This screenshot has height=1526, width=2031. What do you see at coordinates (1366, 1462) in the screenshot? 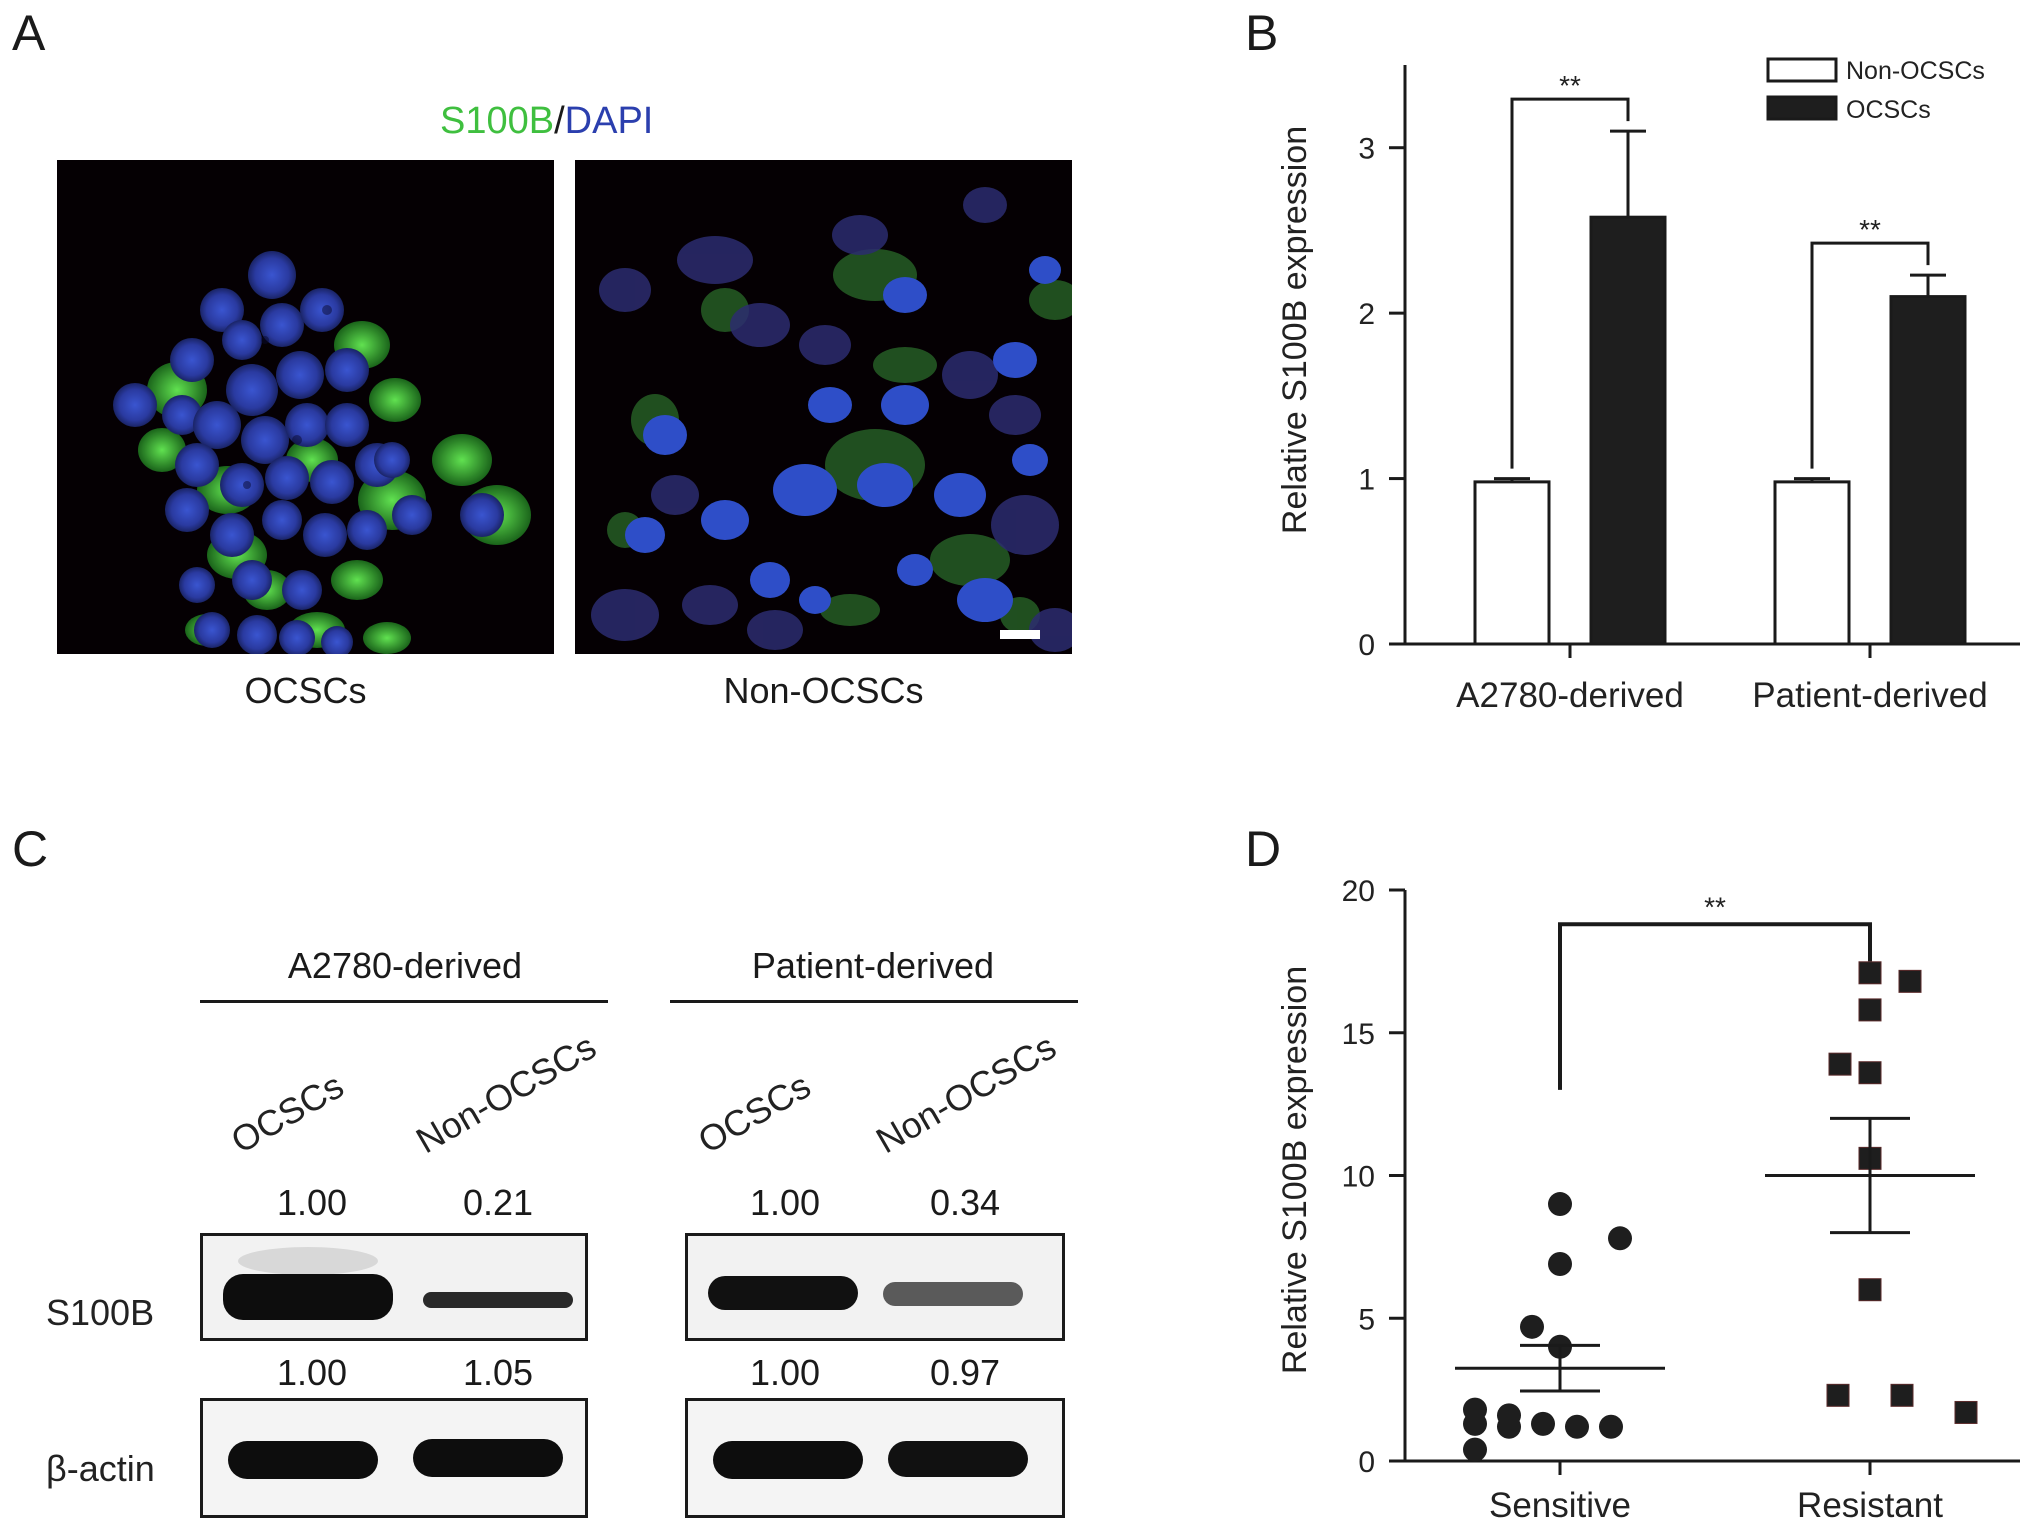
I see `d-y-tick-label: 0` at bounding box center [1366, 1462].